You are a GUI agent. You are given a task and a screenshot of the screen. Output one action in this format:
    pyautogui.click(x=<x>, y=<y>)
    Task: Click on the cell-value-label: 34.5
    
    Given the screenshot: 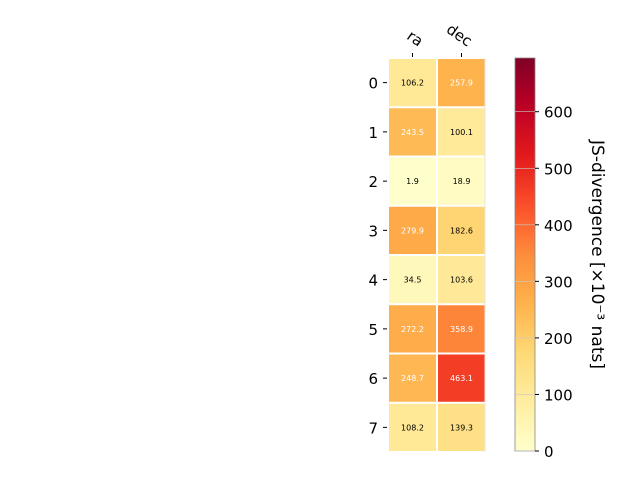 What is the action you would take?
    pyautogui.click(x=413, y=280)
    